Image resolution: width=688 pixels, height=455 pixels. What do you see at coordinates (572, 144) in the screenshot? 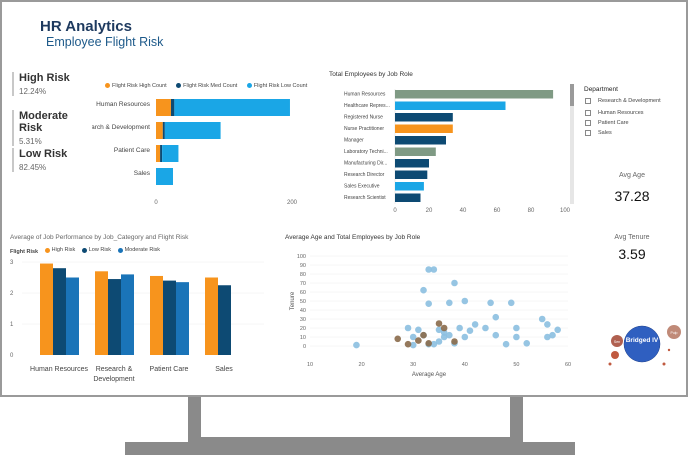
I see `slicer-scrollbar` at bounding box center [572, 144].